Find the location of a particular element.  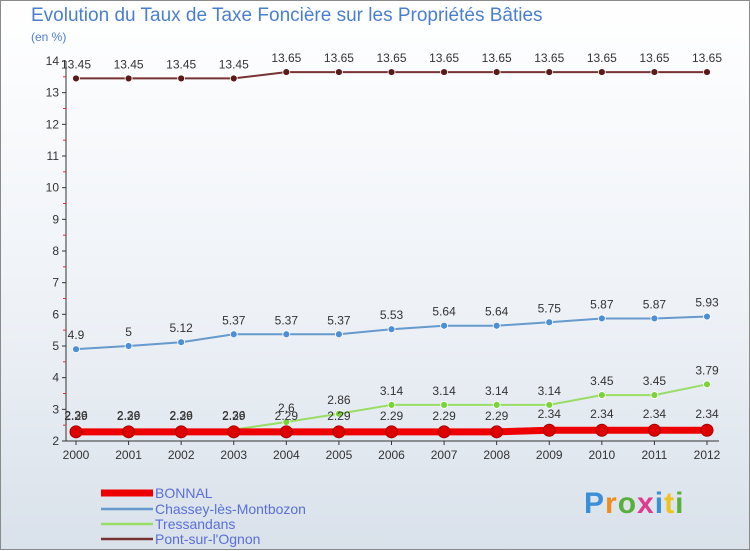

data-label: 5.75 is located at coordinates (550, 308).